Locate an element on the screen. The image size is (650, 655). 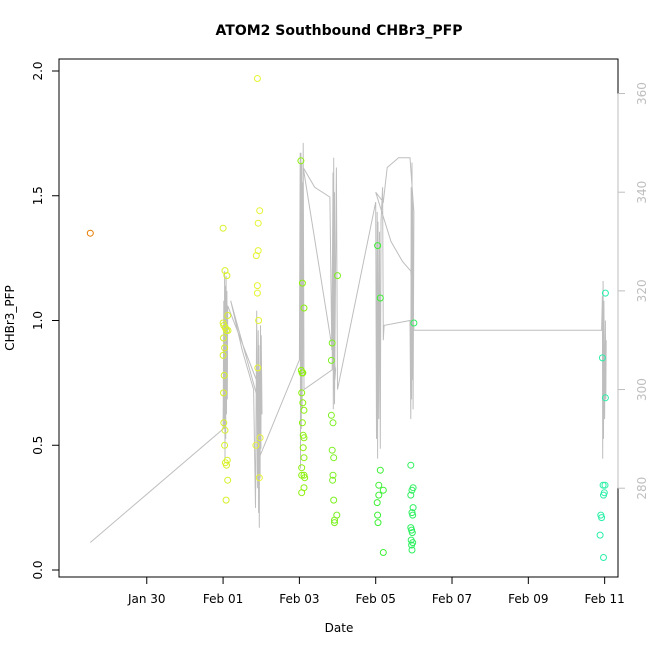
x-tick-label: Jan 30 is located at coordinates (146, 599).